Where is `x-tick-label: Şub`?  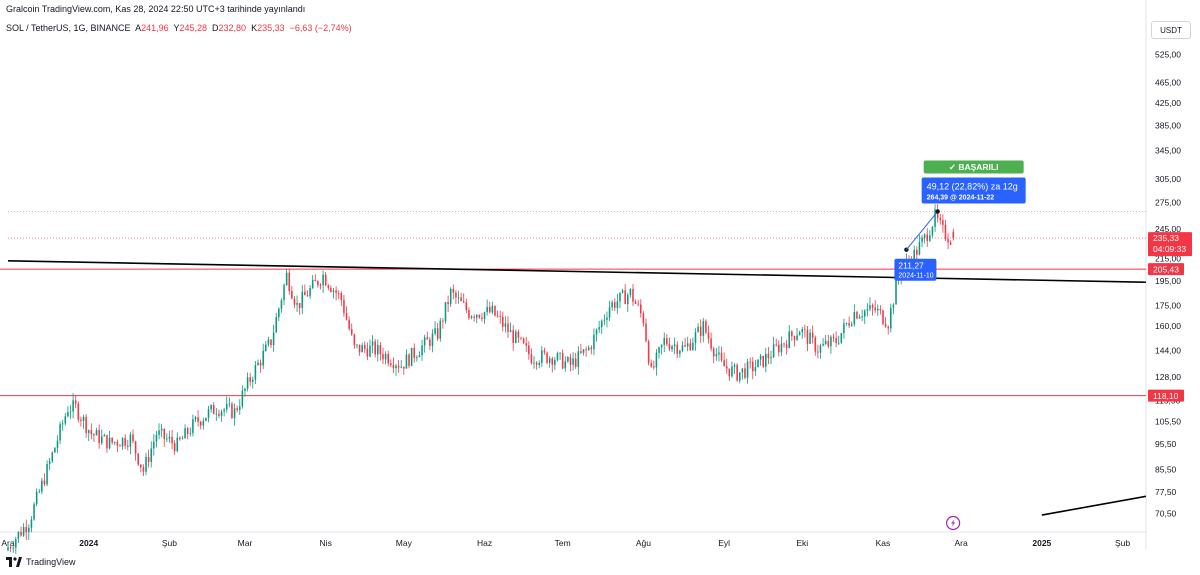 x-tick-label: Şub is located at coordinates (1122, 543).